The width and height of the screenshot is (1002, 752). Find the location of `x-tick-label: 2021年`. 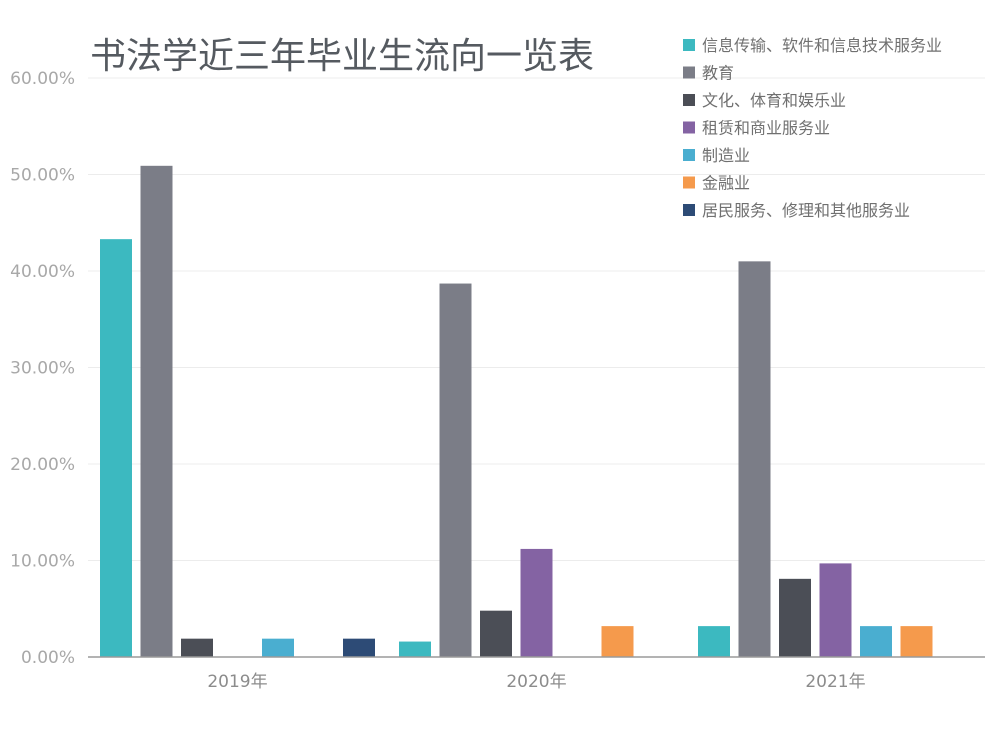

x-tick-label: 2021年 is located at coordinates (835, 682).